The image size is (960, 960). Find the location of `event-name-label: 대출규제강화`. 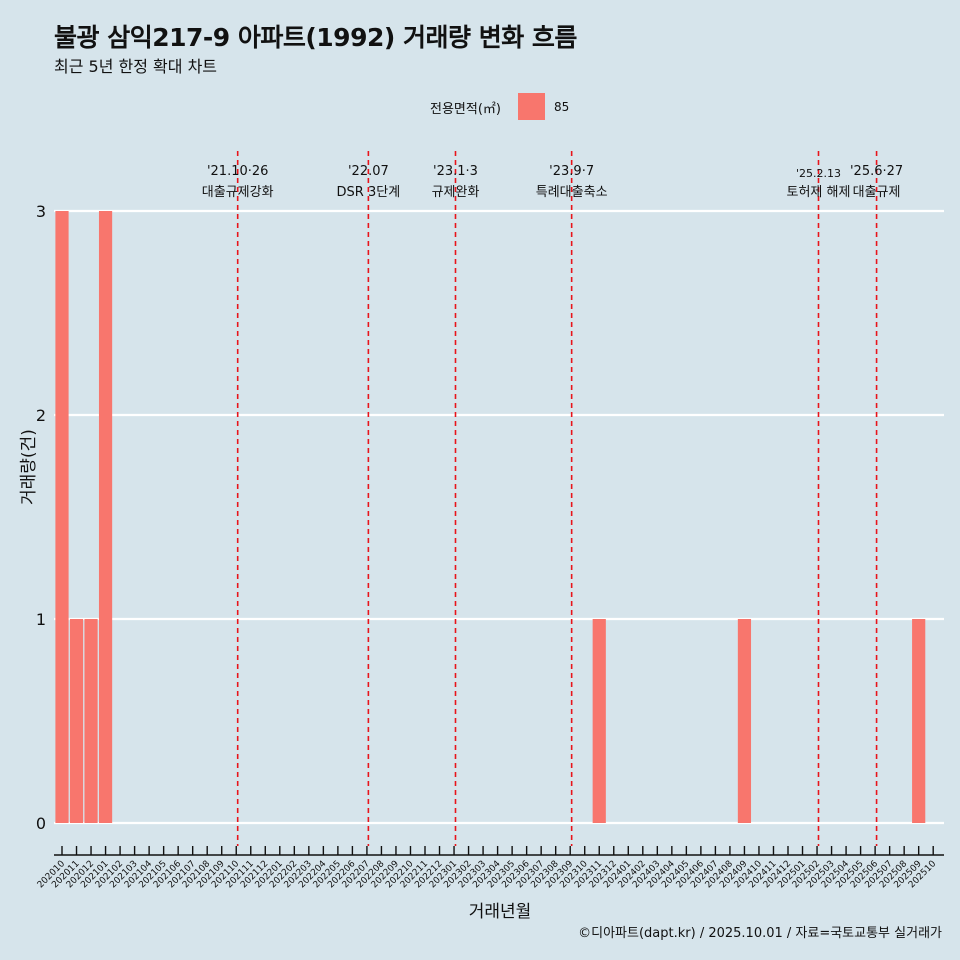

event-name-label: 대출규제강화 is located at coordinates (238, 192).